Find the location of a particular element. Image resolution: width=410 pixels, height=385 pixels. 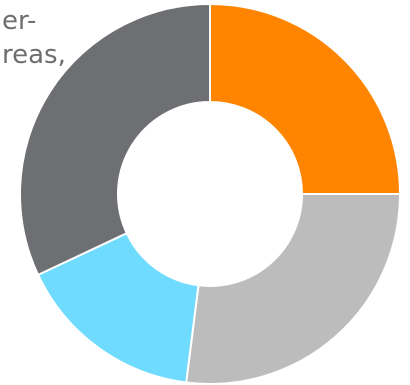

caption-line-1: er- is located at coordinates (19, 21).